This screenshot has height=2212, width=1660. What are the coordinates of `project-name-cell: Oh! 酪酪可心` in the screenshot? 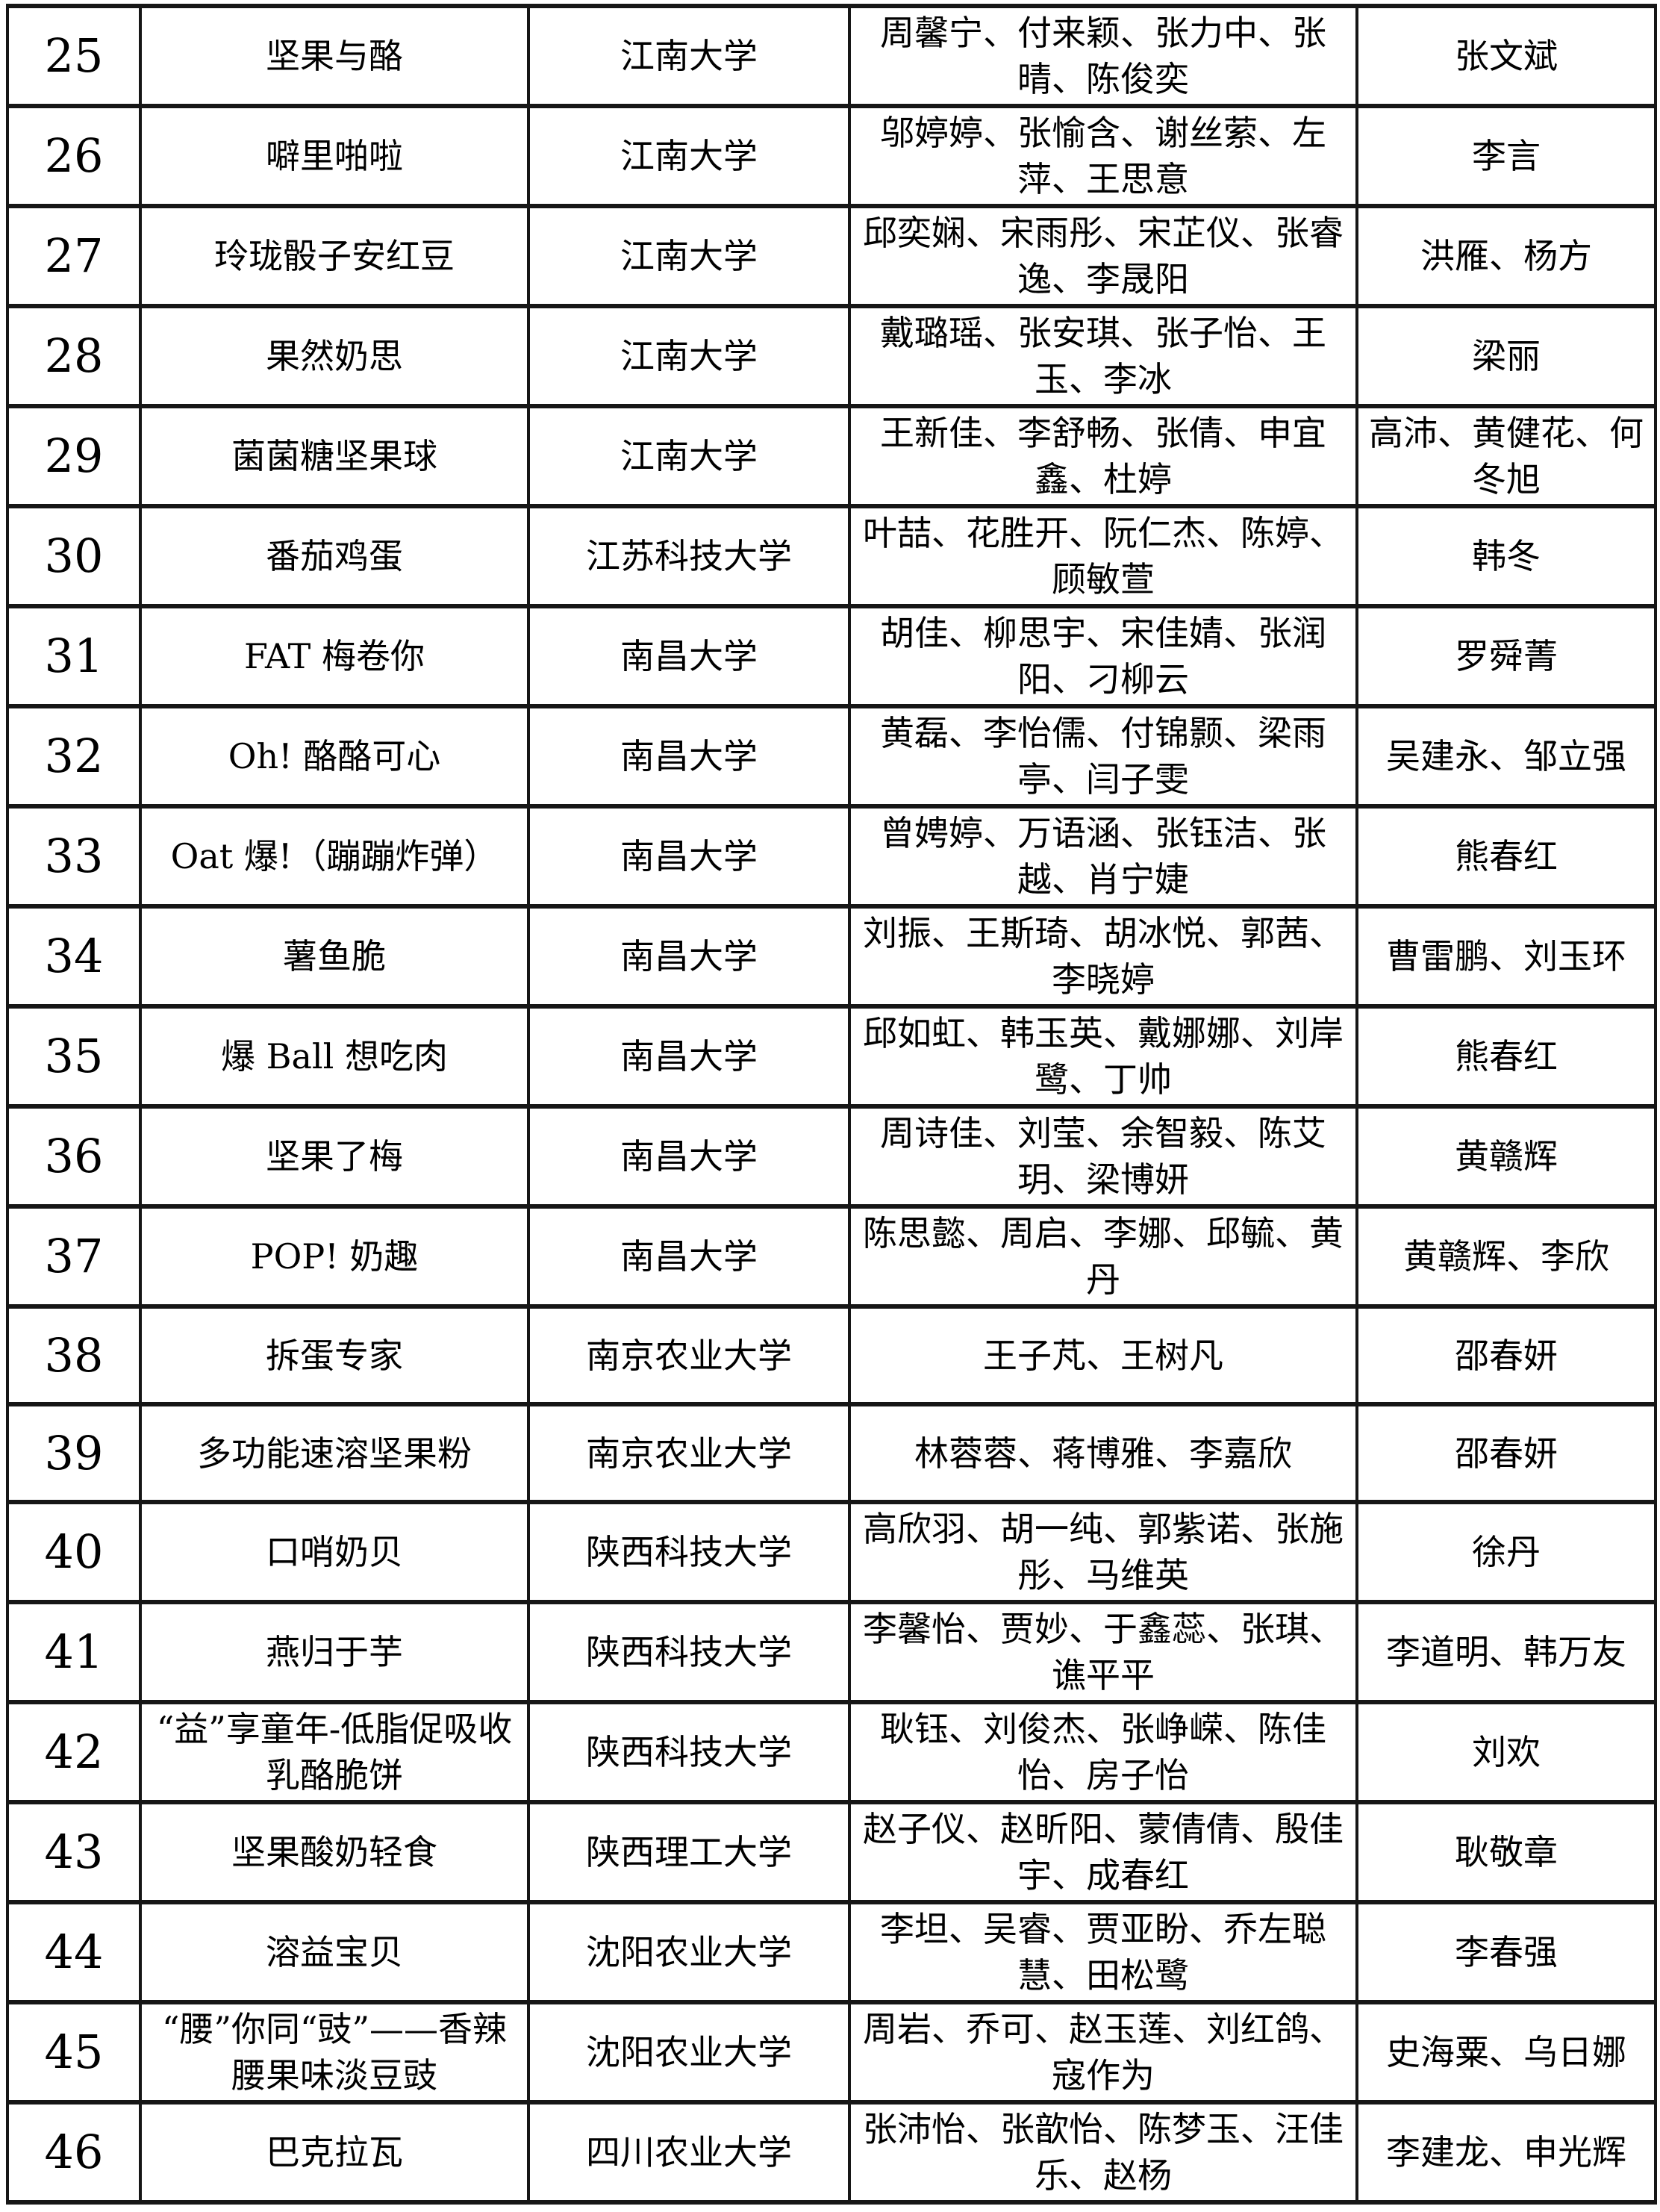 It's located at (334, 756).